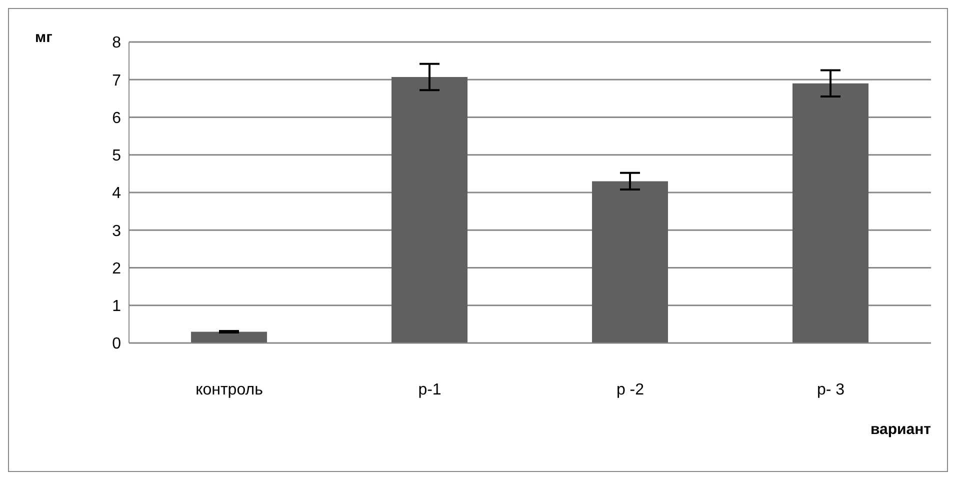  Describe the element at coordinates (117, 118) in the screenshot. I see `y-tick-label: 6` at that location.